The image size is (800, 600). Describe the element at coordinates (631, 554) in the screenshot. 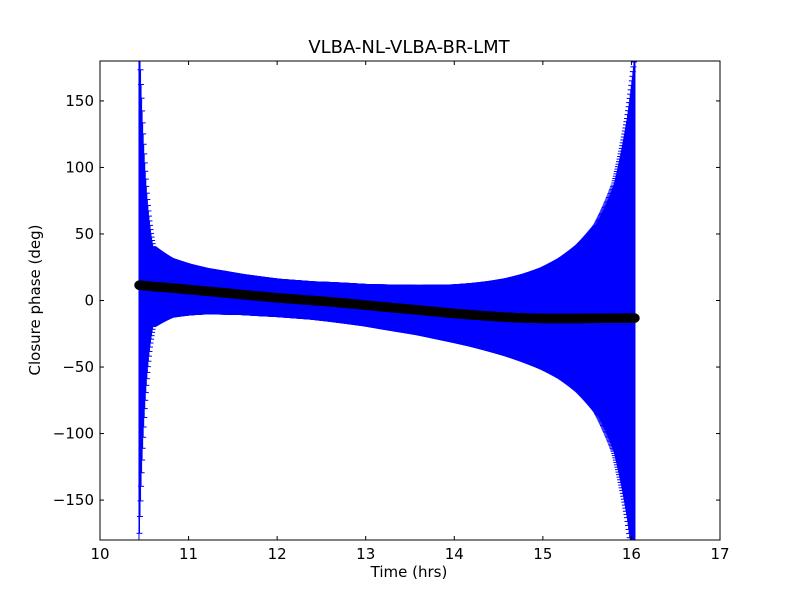

I see `x-tick-label: 16` at that location.